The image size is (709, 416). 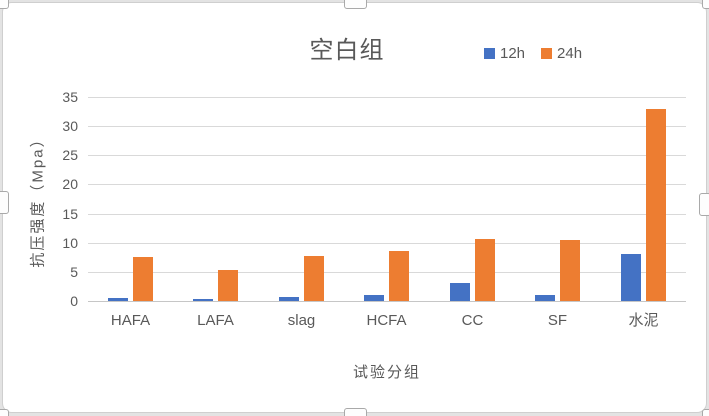 I want to click on bar-12h-HAFA, so click(x=118, y=299).